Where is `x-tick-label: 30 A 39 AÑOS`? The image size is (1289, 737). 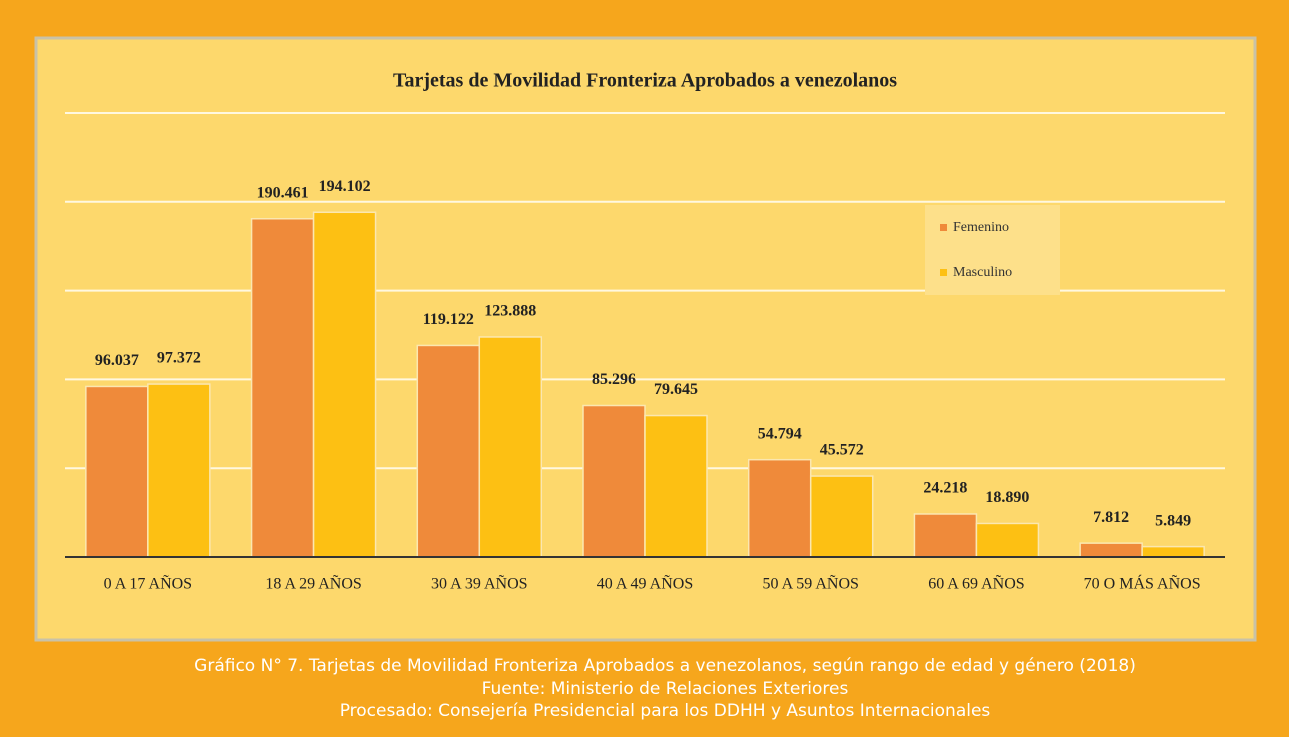 x-tick-label: 30 A 39 AÑOS is located at coordinates (479, 584).